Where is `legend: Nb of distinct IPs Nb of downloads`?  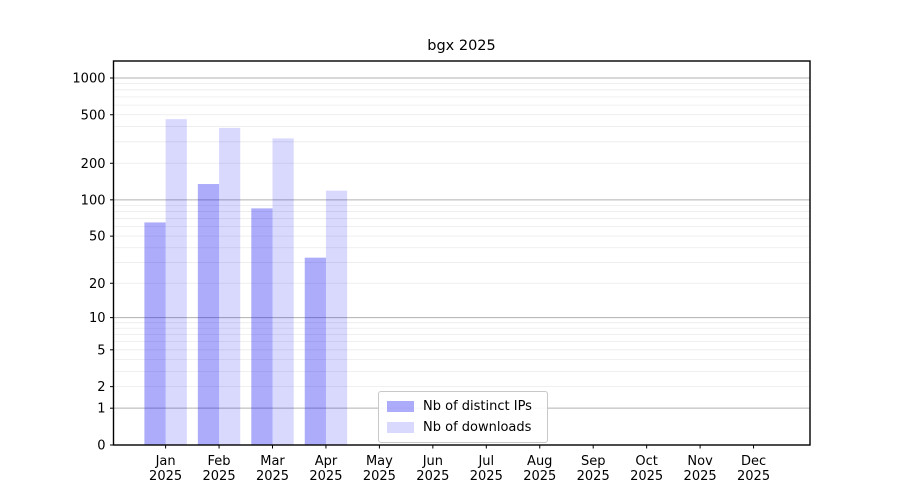
legend: Nb of distinct IPs Nb of downloads is located at coordinates (463, 417).